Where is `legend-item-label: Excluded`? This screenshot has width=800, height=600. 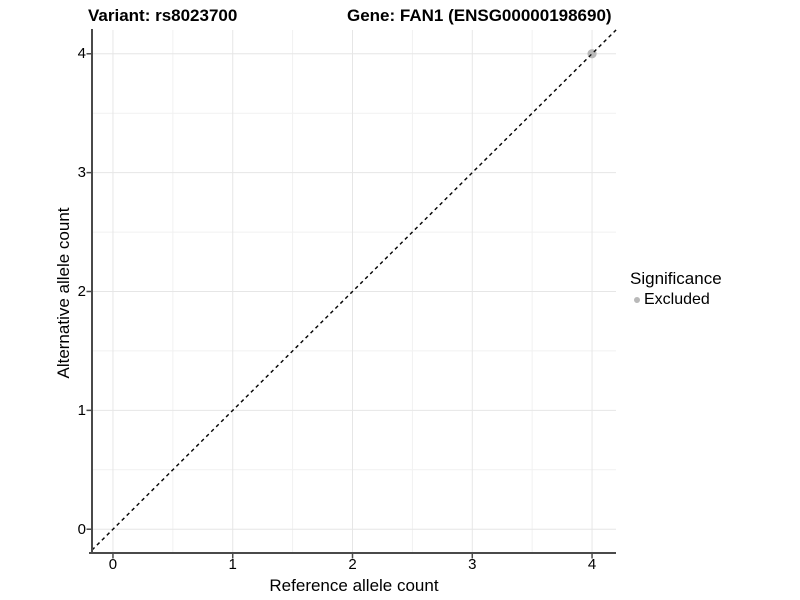 legend-item-label: Excluded is located at coordinates (677, 299).